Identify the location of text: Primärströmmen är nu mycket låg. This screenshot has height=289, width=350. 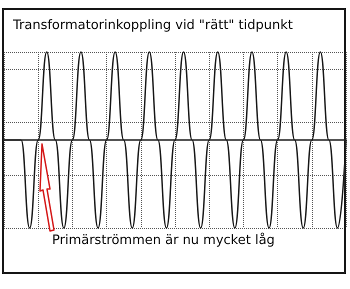
(163, 240).